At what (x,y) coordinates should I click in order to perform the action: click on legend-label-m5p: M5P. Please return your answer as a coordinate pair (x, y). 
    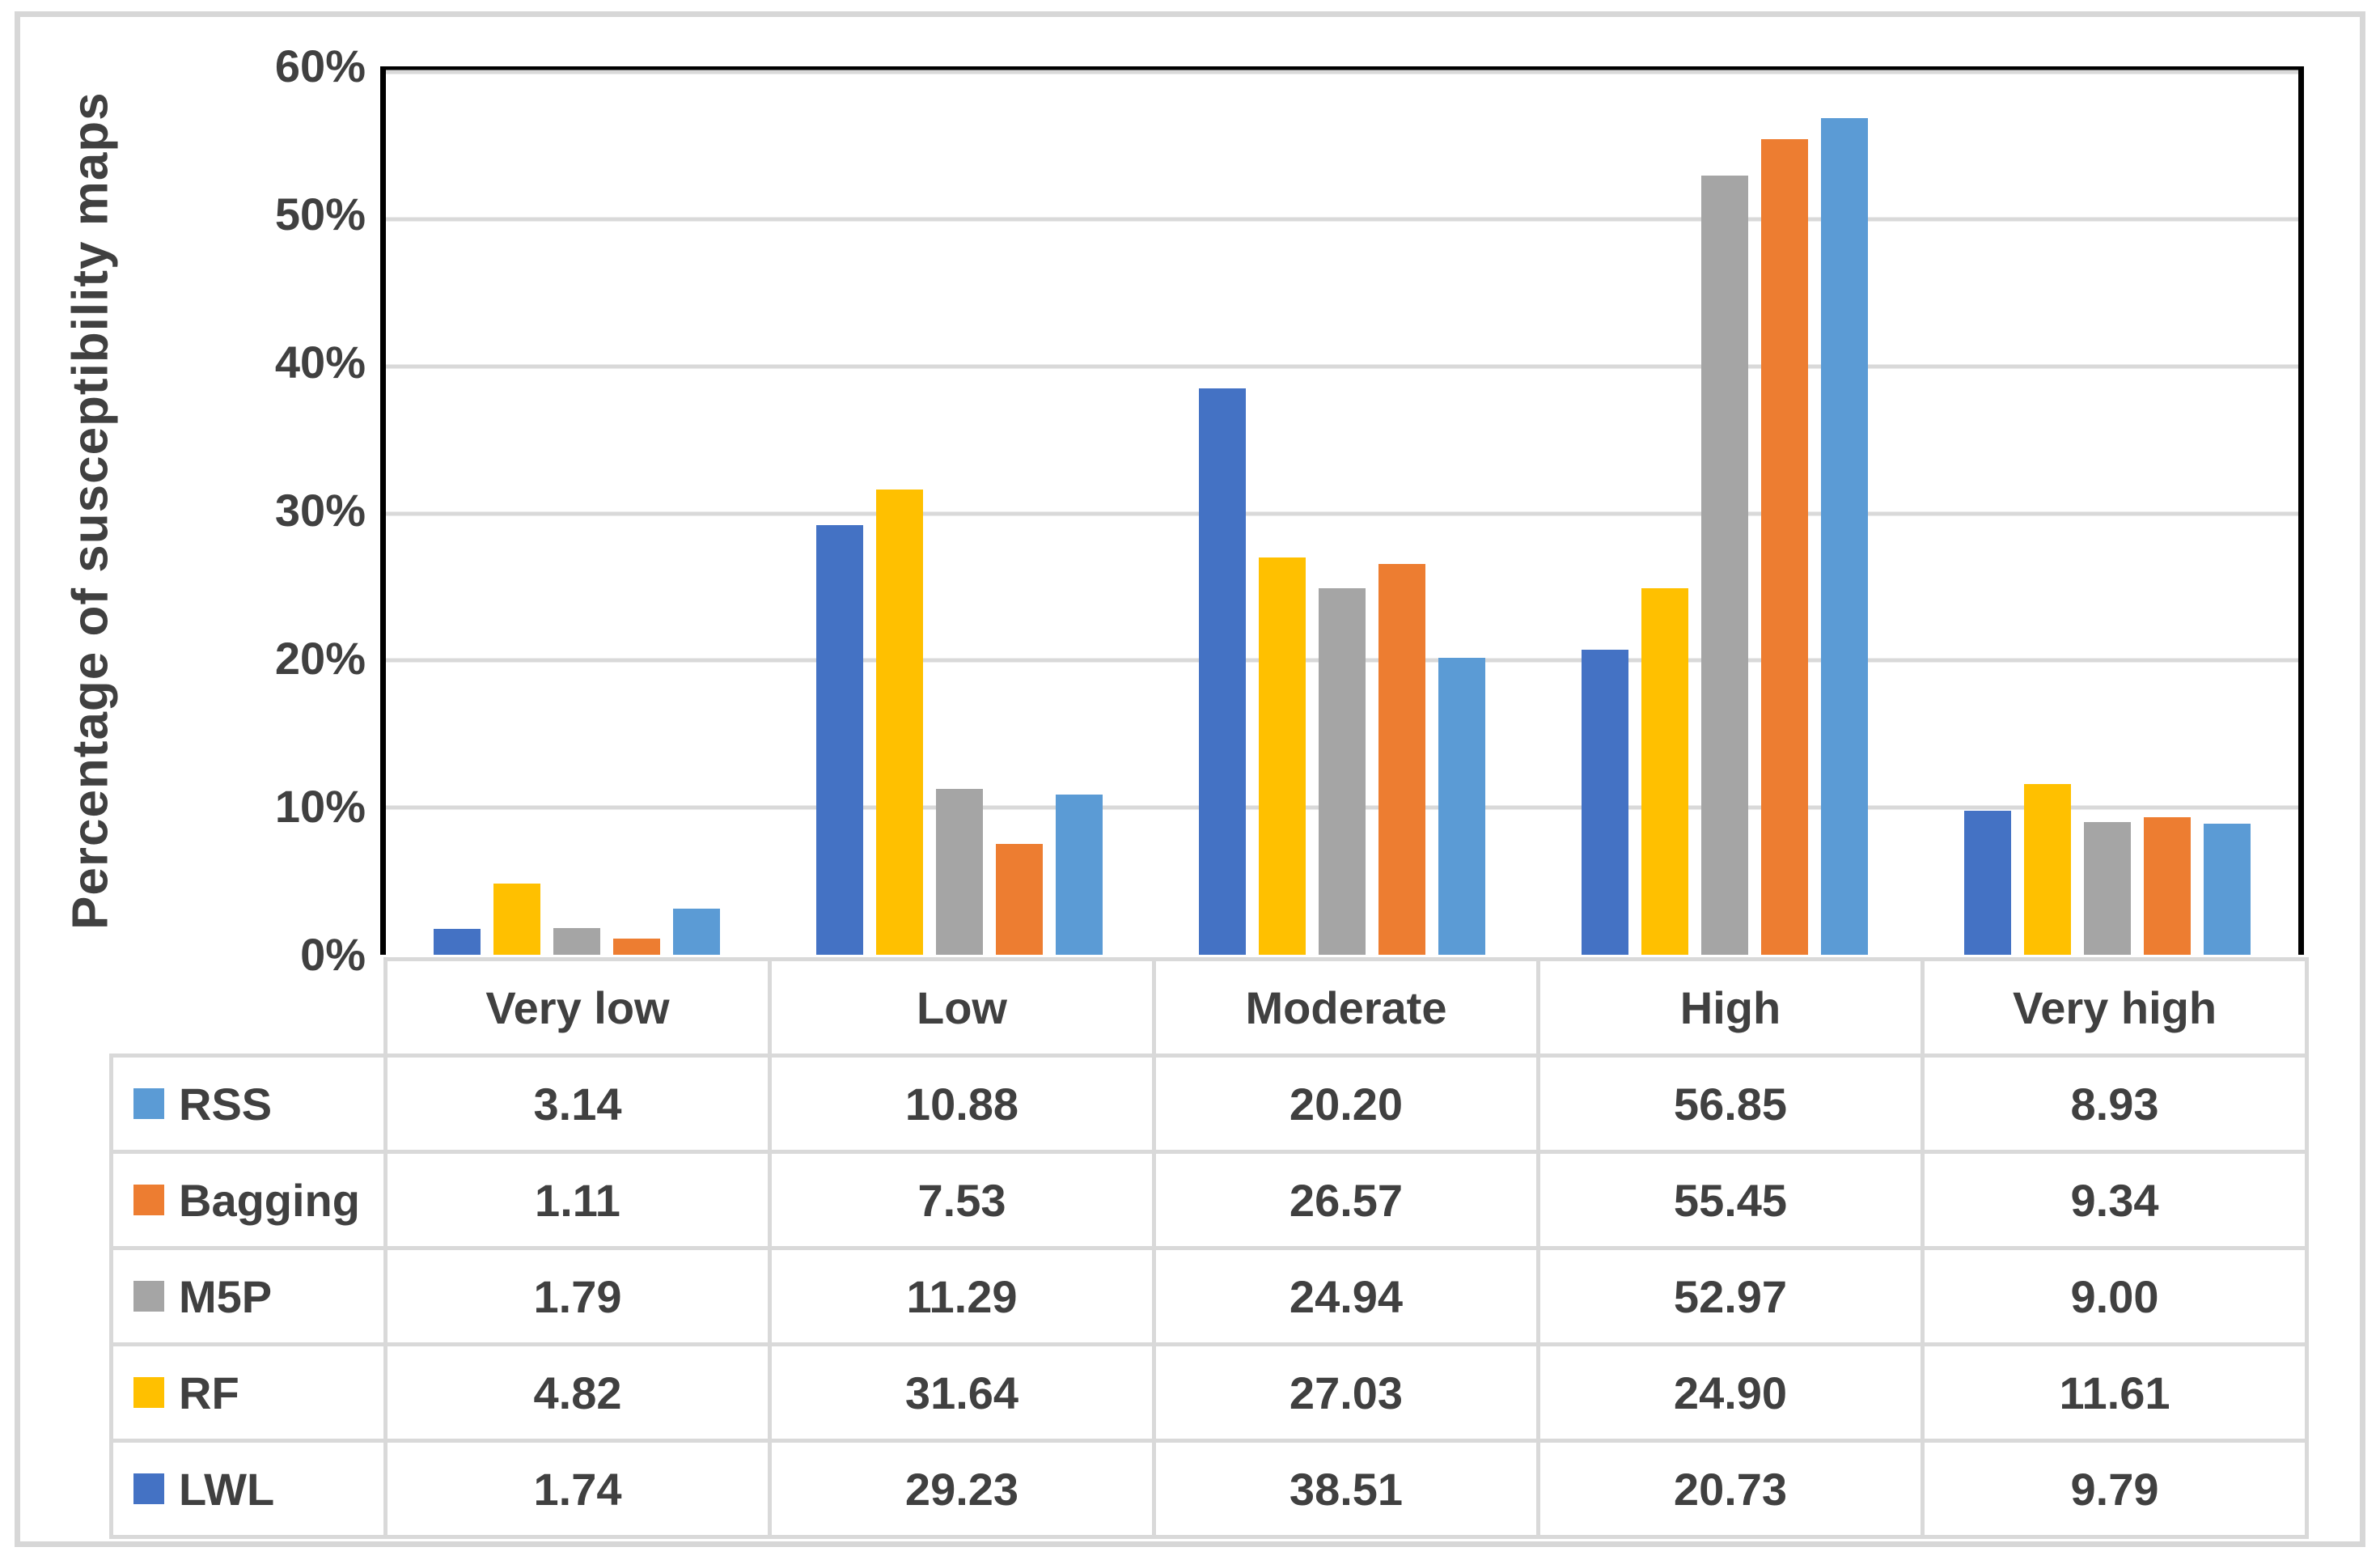
    Looking at the image, I should click on (226, 1296).